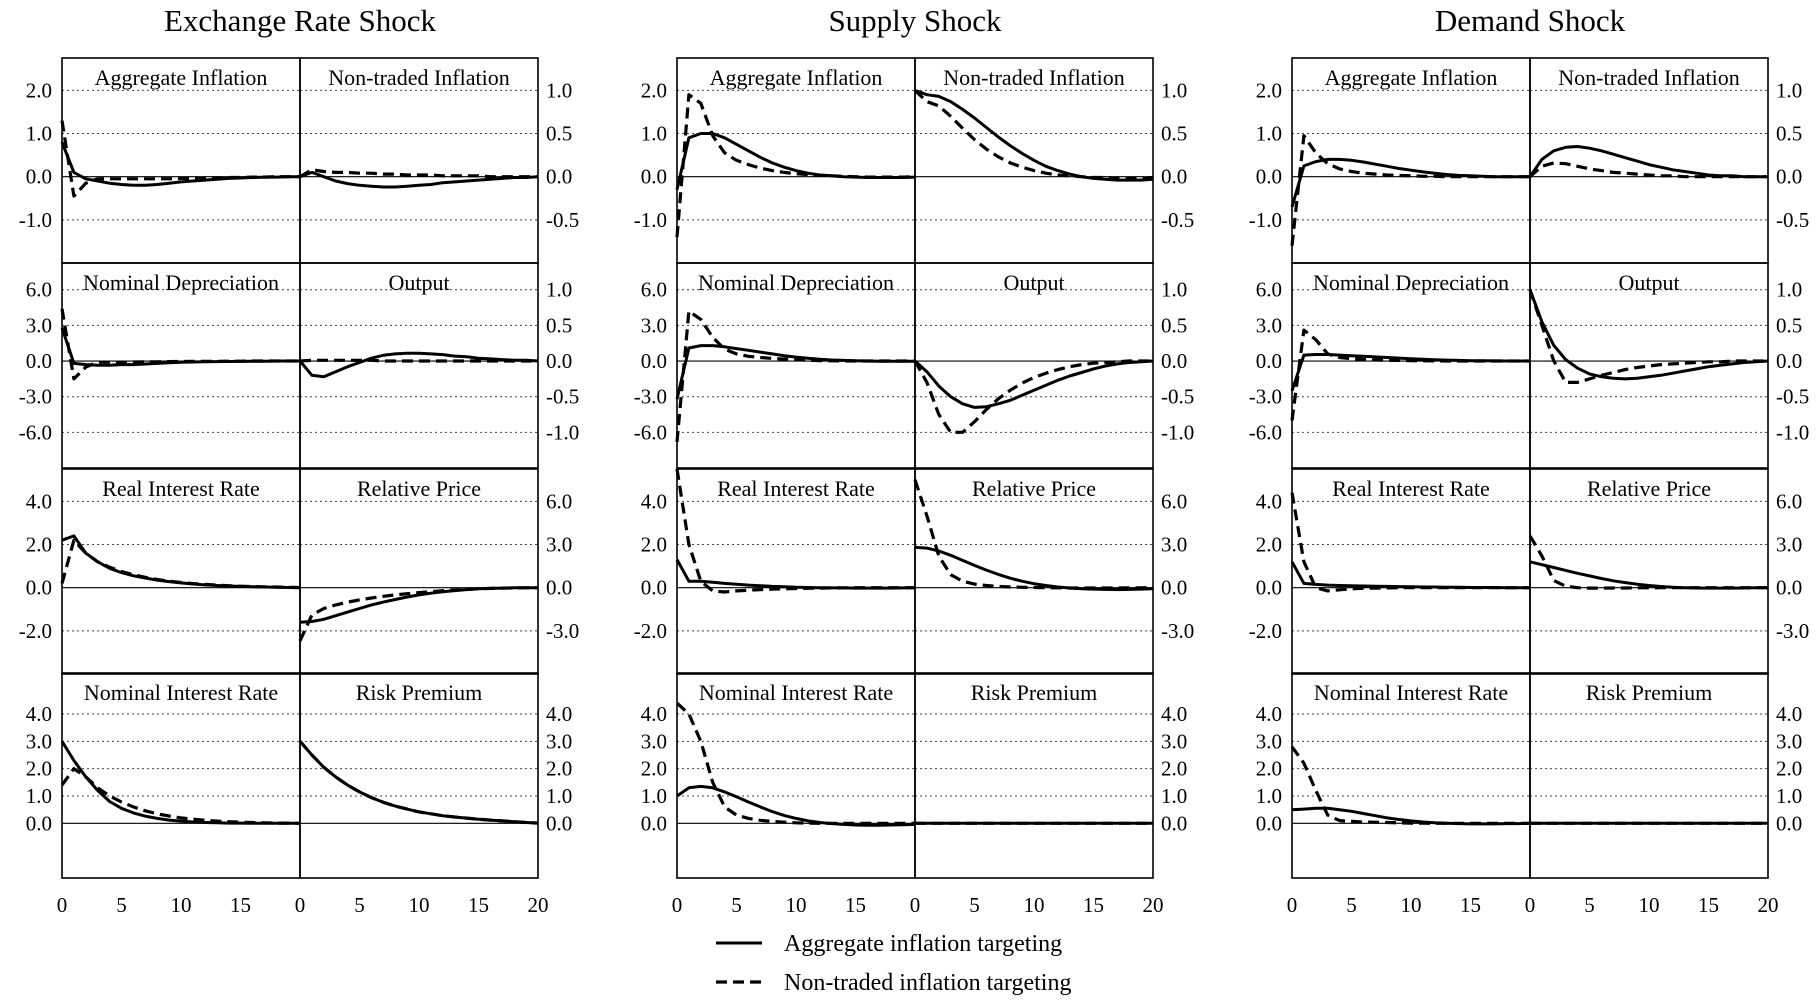 Image resolution: width=1820 pixels, height=1002 pixels. What do you see at coordinates (559, 545) in the screenshot?
I see `y-tick-label-0-5-1: 3.0` at bounding box center [559, 545].